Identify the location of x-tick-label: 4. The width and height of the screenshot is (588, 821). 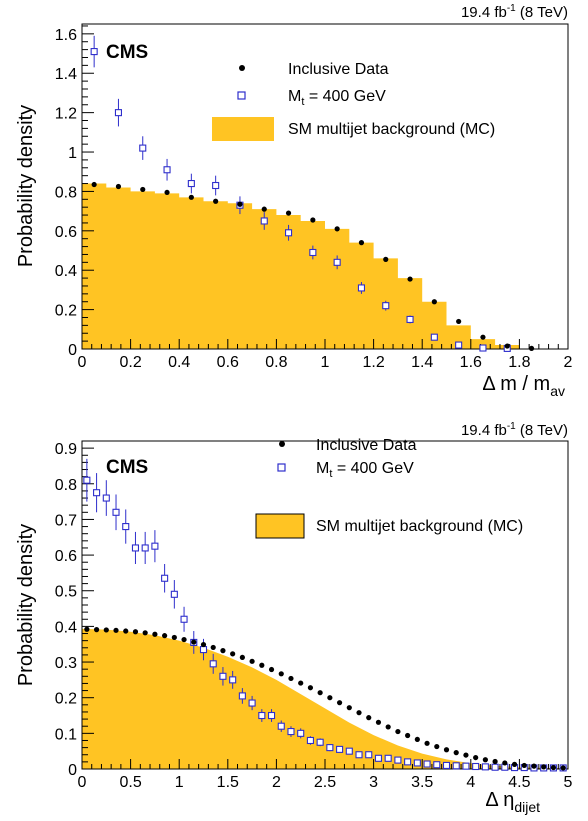
(470, 782).